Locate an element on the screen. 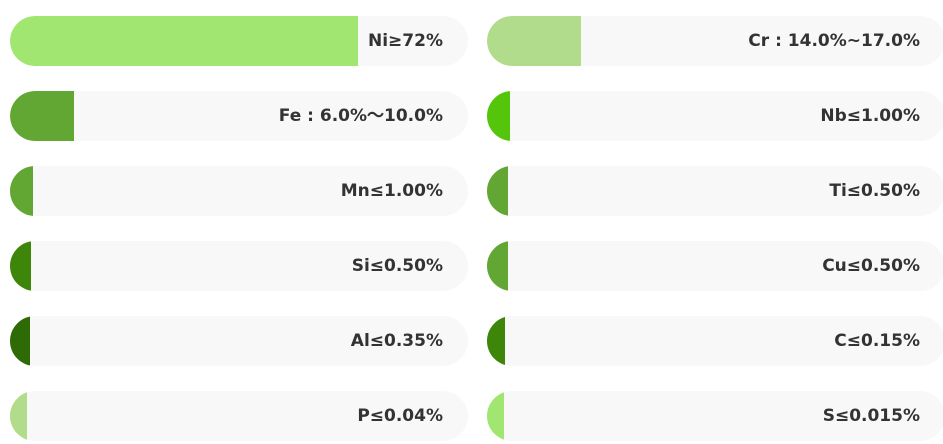 The width and height of the screenshot is (943, 444). composition-label-ti: Ti≤0.50% is located at coordinates (874, 191).